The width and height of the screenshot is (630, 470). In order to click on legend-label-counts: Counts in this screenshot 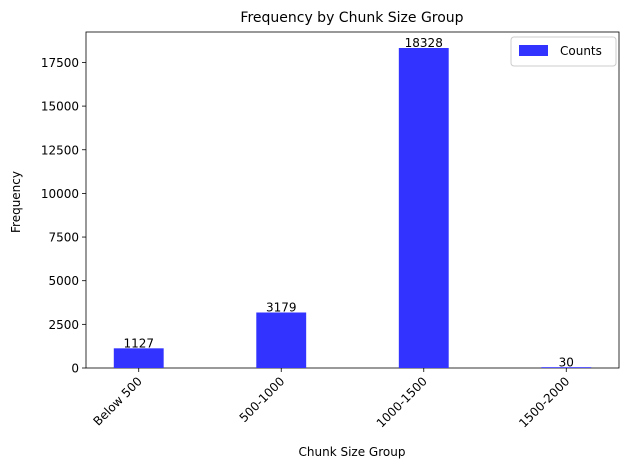, I will do `click(581, 51)`.